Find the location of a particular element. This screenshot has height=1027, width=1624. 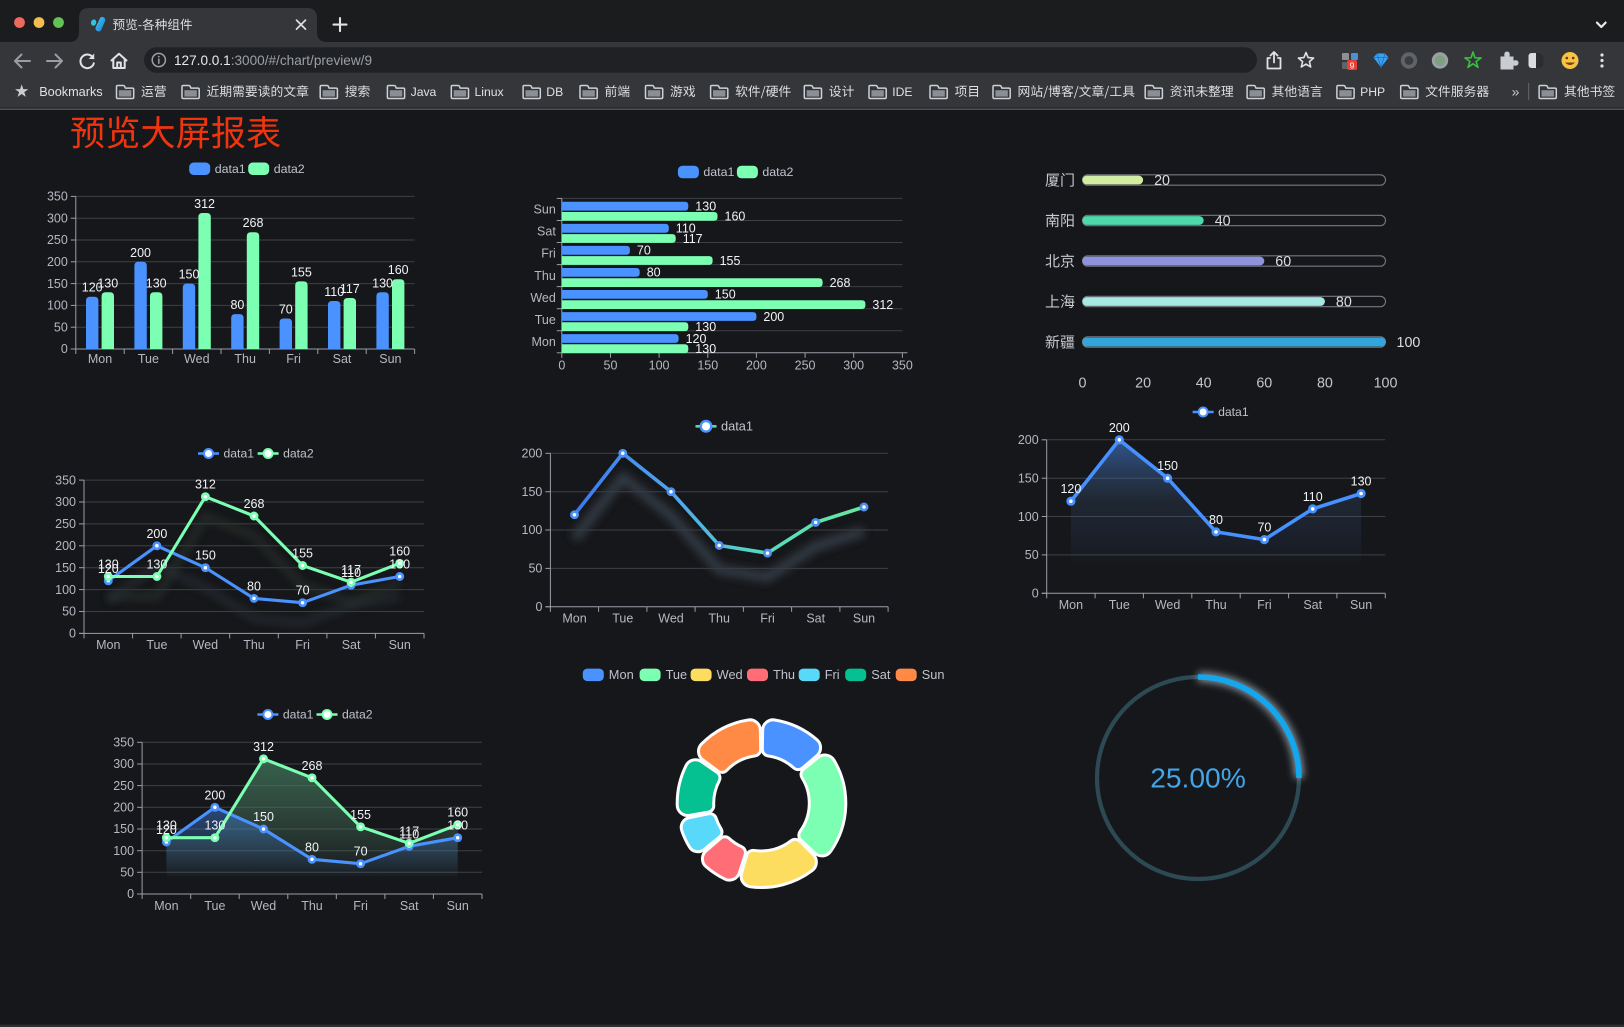

svg-text: 268 is located at coordinates (840, 283).